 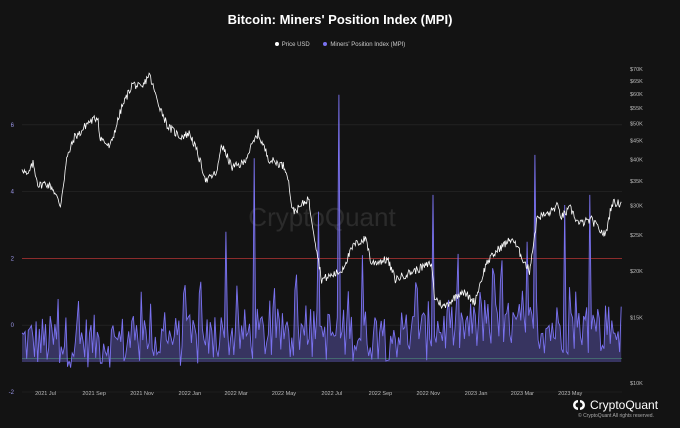 What do you see at coordinates (624, 405) in the screenshot?
I see `brand-name: CryptoQuant` at bounding box center [624, 405].